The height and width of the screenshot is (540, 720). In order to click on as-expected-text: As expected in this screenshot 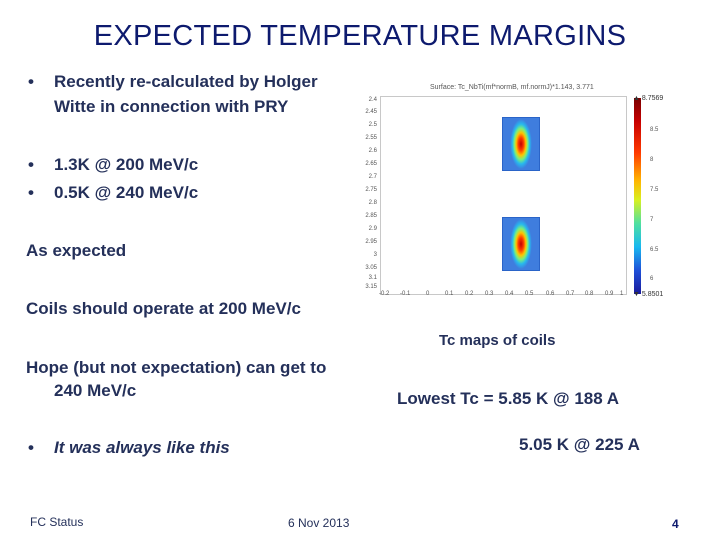, I will do `click(76, 250)`.